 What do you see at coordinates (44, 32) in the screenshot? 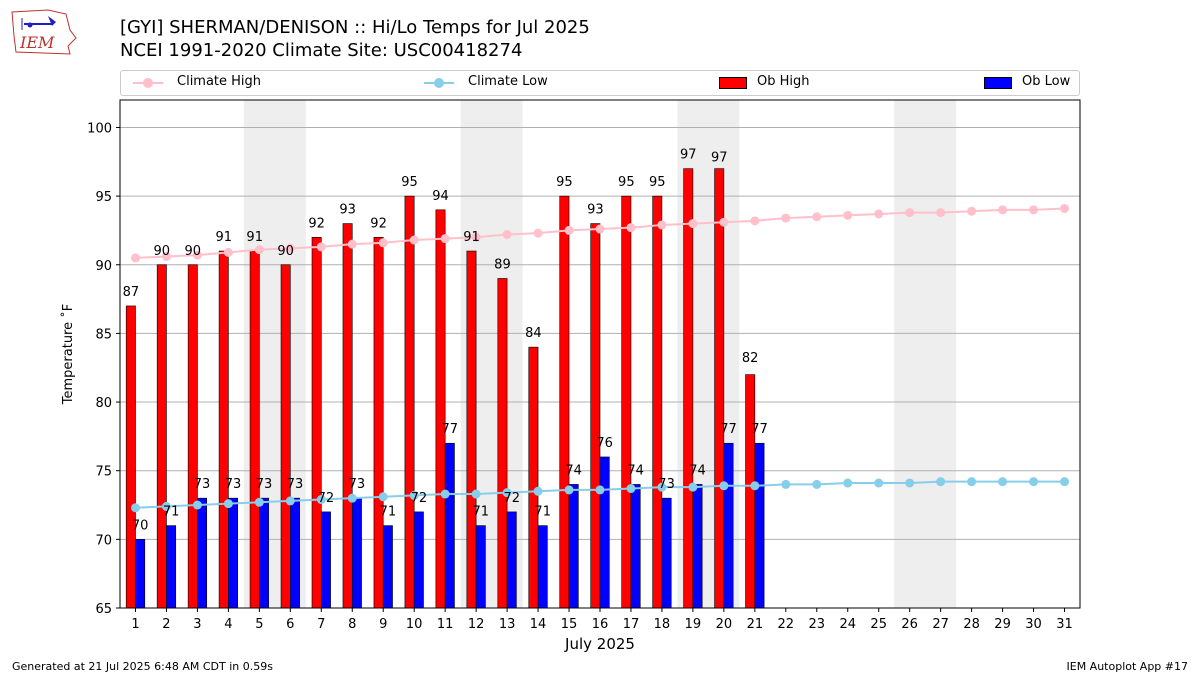
I see `iem-logo: IEM` at bounding box center [44, 32].